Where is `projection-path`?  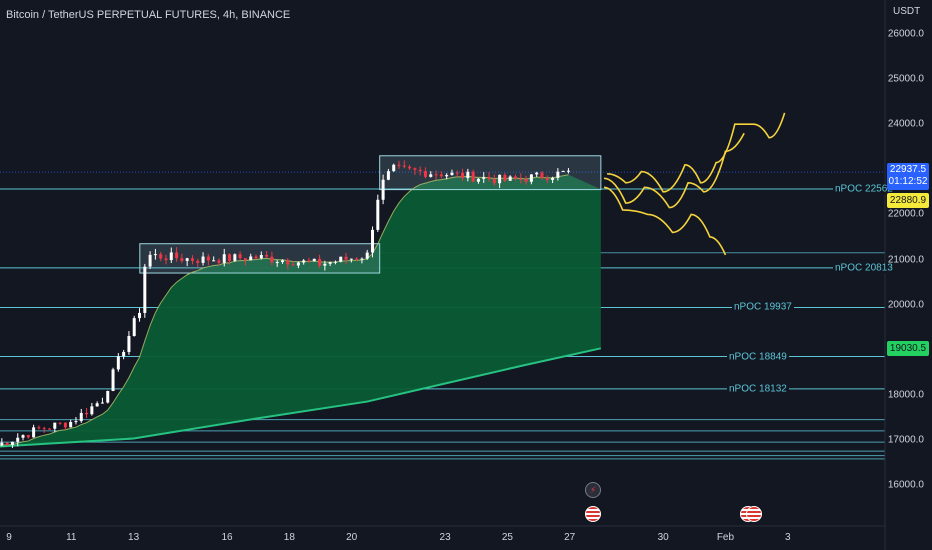
projection-path is located at coordinates (665, 221).